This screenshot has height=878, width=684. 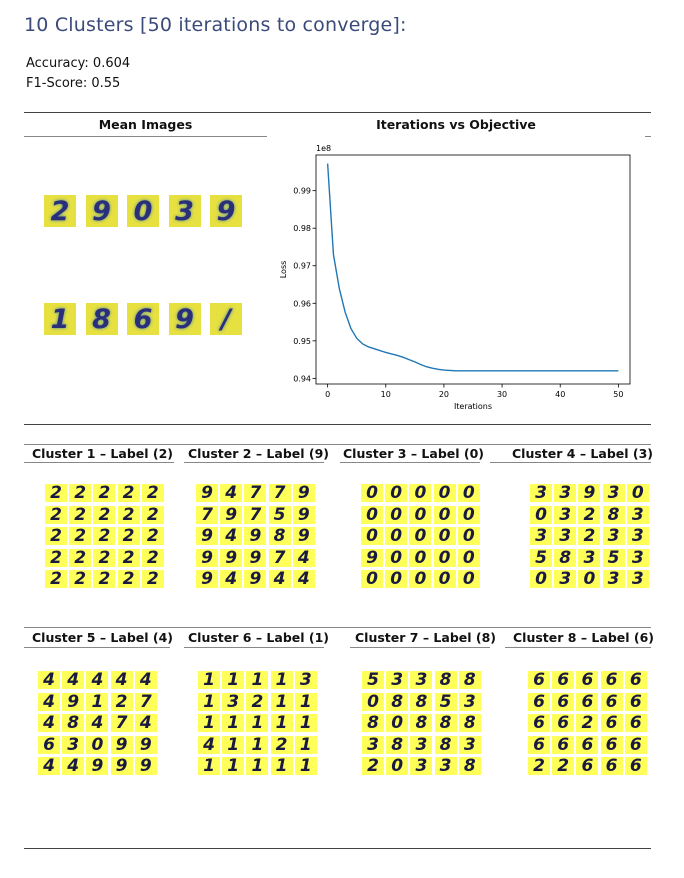 What do you see at coordinates (426, 637) in the screenshot?
I see `cluster-header: Cluster 7 – Label (8)` at bounding box center [426, 637].